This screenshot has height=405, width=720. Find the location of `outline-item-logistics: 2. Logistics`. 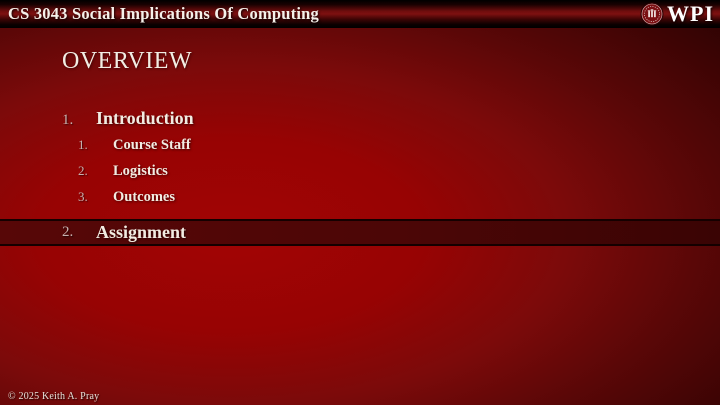

outline-item-logistics: 2. Logistics is located at coordinates (123, 171).